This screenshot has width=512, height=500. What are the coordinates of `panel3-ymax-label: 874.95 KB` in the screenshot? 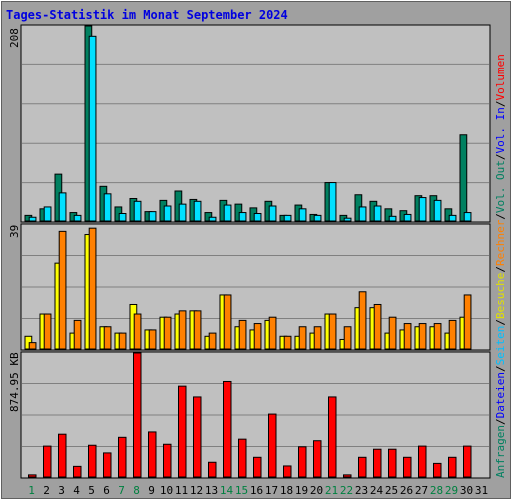 It's located at (14, 382).